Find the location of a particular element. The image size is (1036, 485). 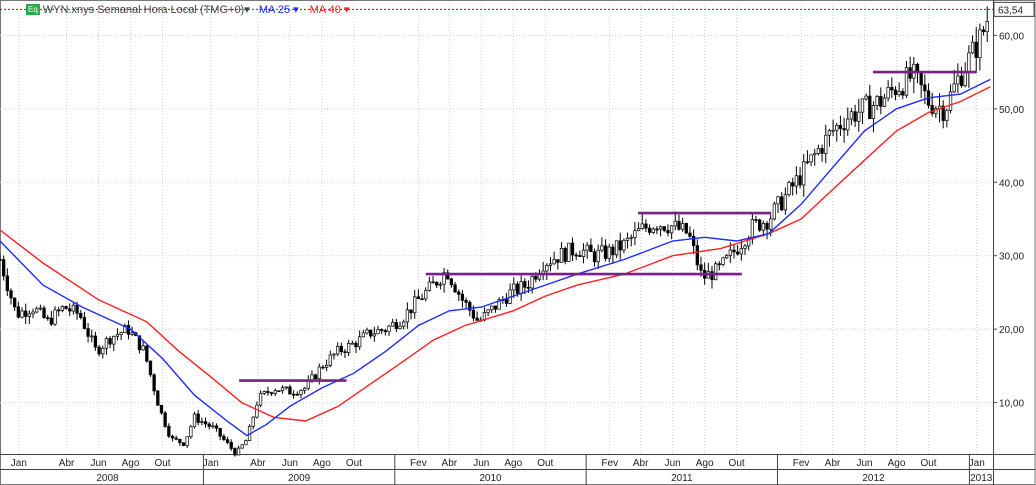

year-label-1: 2009 is located at coordinates (299, 478).